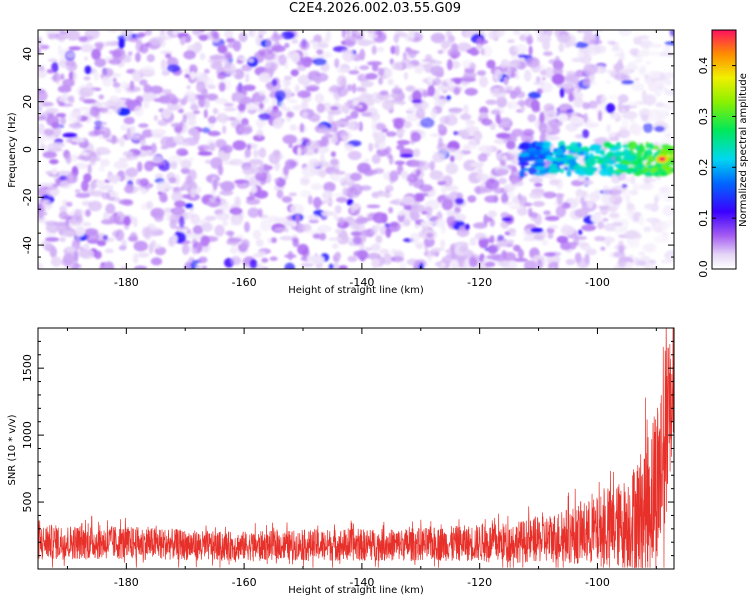 The image size is (750, 600). I want to click on snr-xlabel: Height of straight line (km), so click(356, 590).